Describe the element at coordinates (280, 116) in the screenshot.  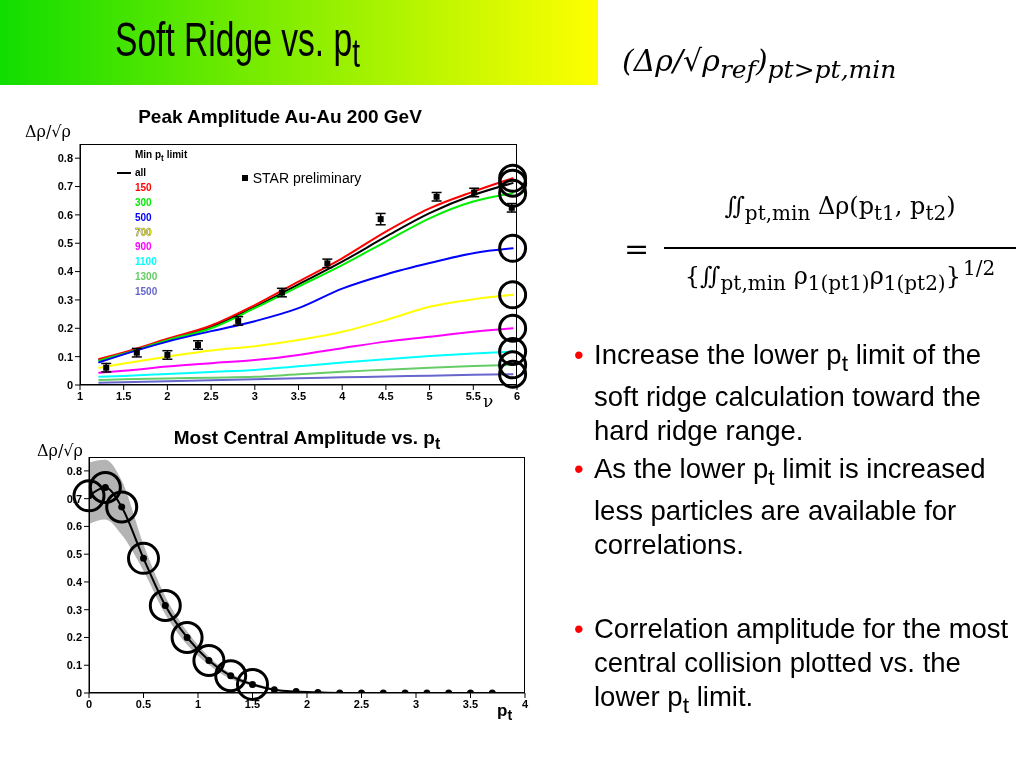
I see `chart-title: Peak Amplitude Au-Au 200 GeV` at that location.